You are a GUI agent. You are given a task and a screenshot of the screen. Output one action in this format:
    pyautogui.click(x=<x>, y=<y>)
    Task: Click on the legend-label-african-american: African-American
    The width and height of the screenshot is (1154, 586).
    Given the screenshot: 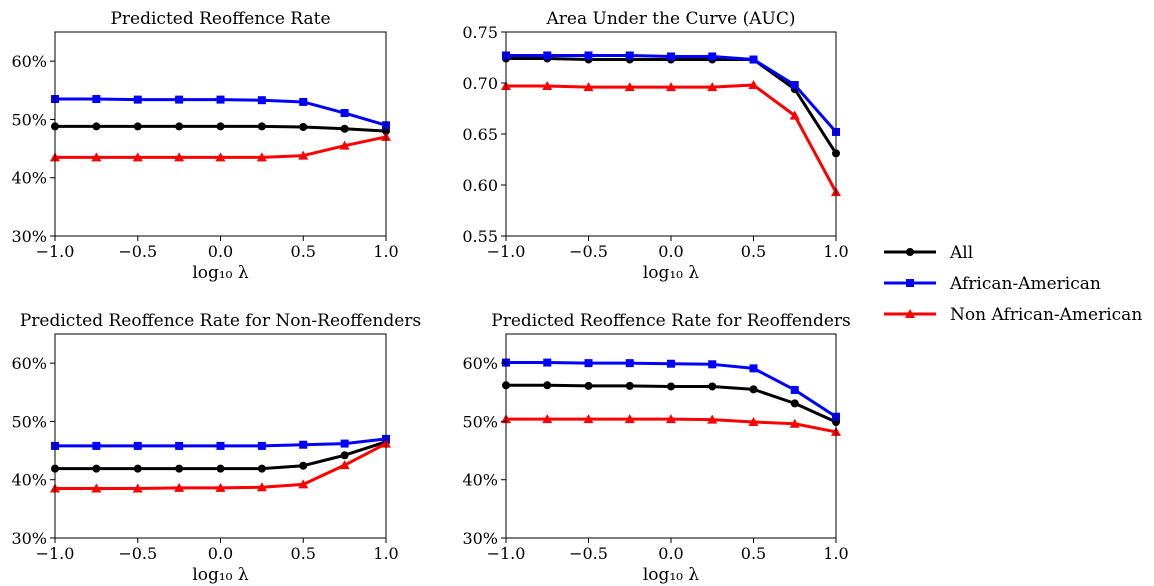 What is the action you would take?
    pyautogui.click(x=1025, y=284)
    